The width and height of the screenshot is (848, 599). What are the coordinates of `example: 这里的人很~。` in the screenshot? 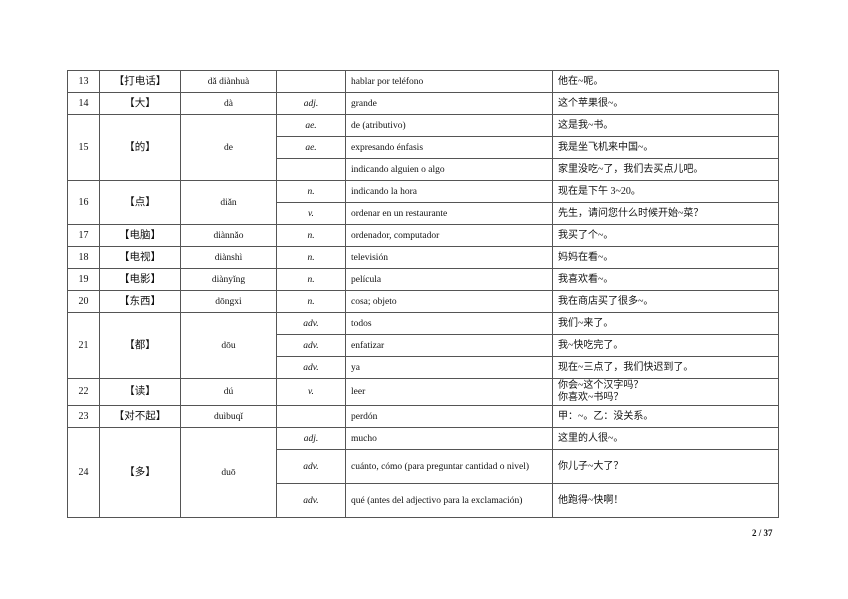 It's located at (665, 438).